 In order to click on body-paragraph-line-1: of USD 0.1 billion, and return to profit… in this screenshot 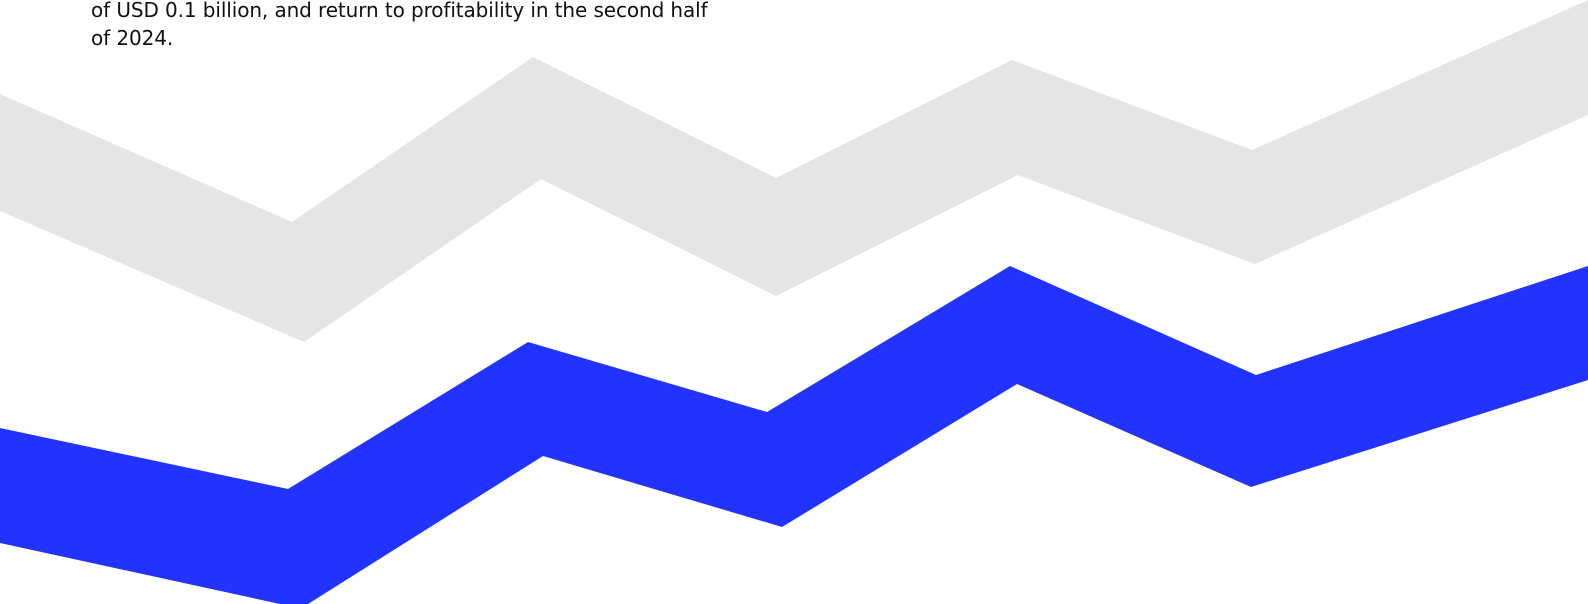, I will do `click(399, 11)`.